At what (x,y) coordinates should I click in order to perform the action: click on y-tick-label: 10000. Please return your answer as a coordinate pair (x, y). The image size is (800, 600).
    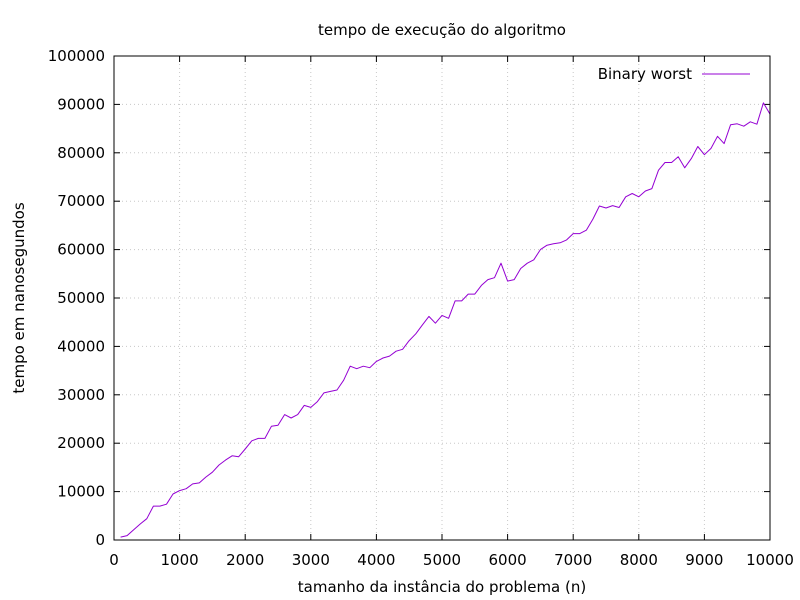
    Looking at the image, I should click on (81, 492).